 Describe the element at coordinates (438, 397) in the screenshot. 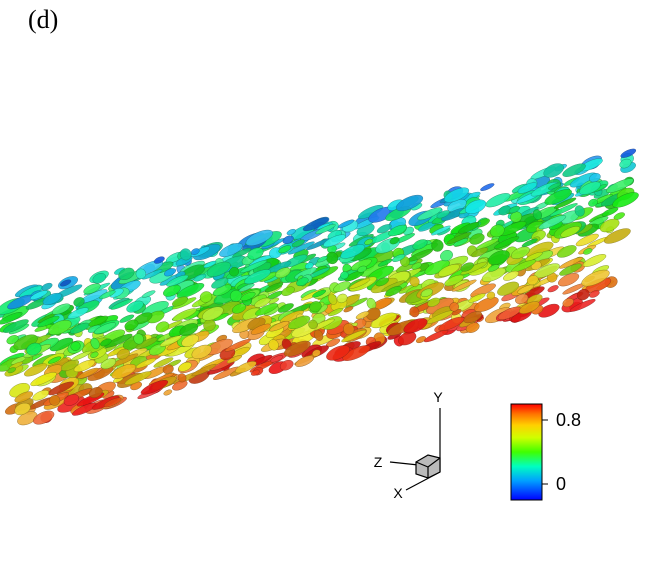

I see `y-label: Y` at that location.